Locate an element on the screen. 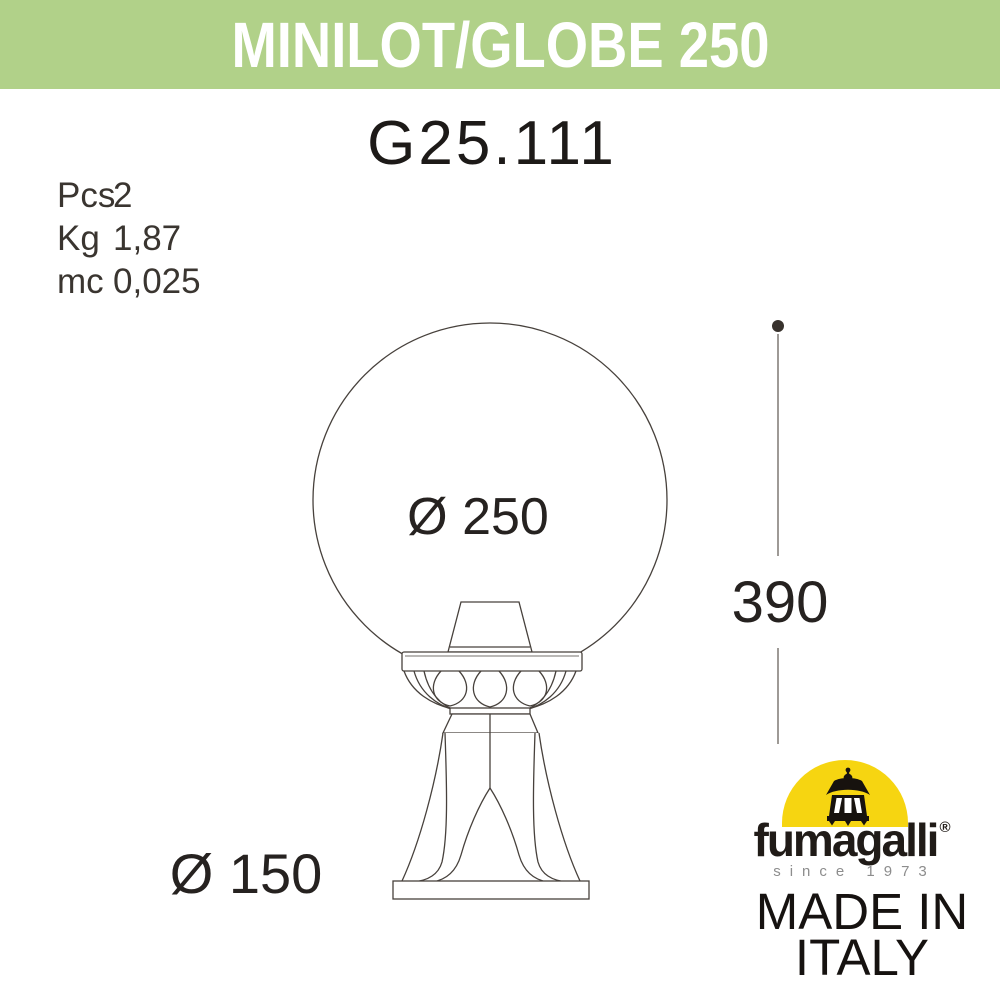  height-dimension-label: 390 is located at coordinates (780, 602).